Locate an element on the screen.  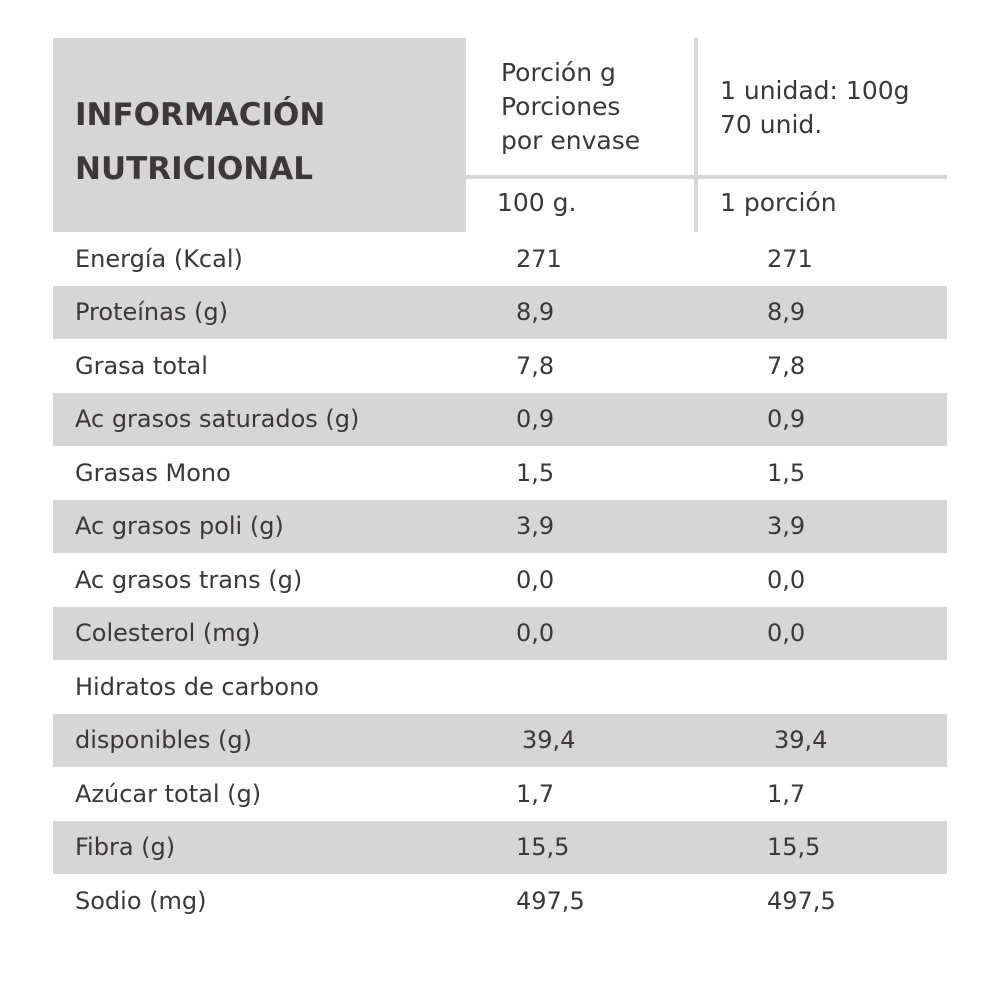
table-row: Ac grasos poli (g) 3,9 3,9 is located at coordinates (500, 526).